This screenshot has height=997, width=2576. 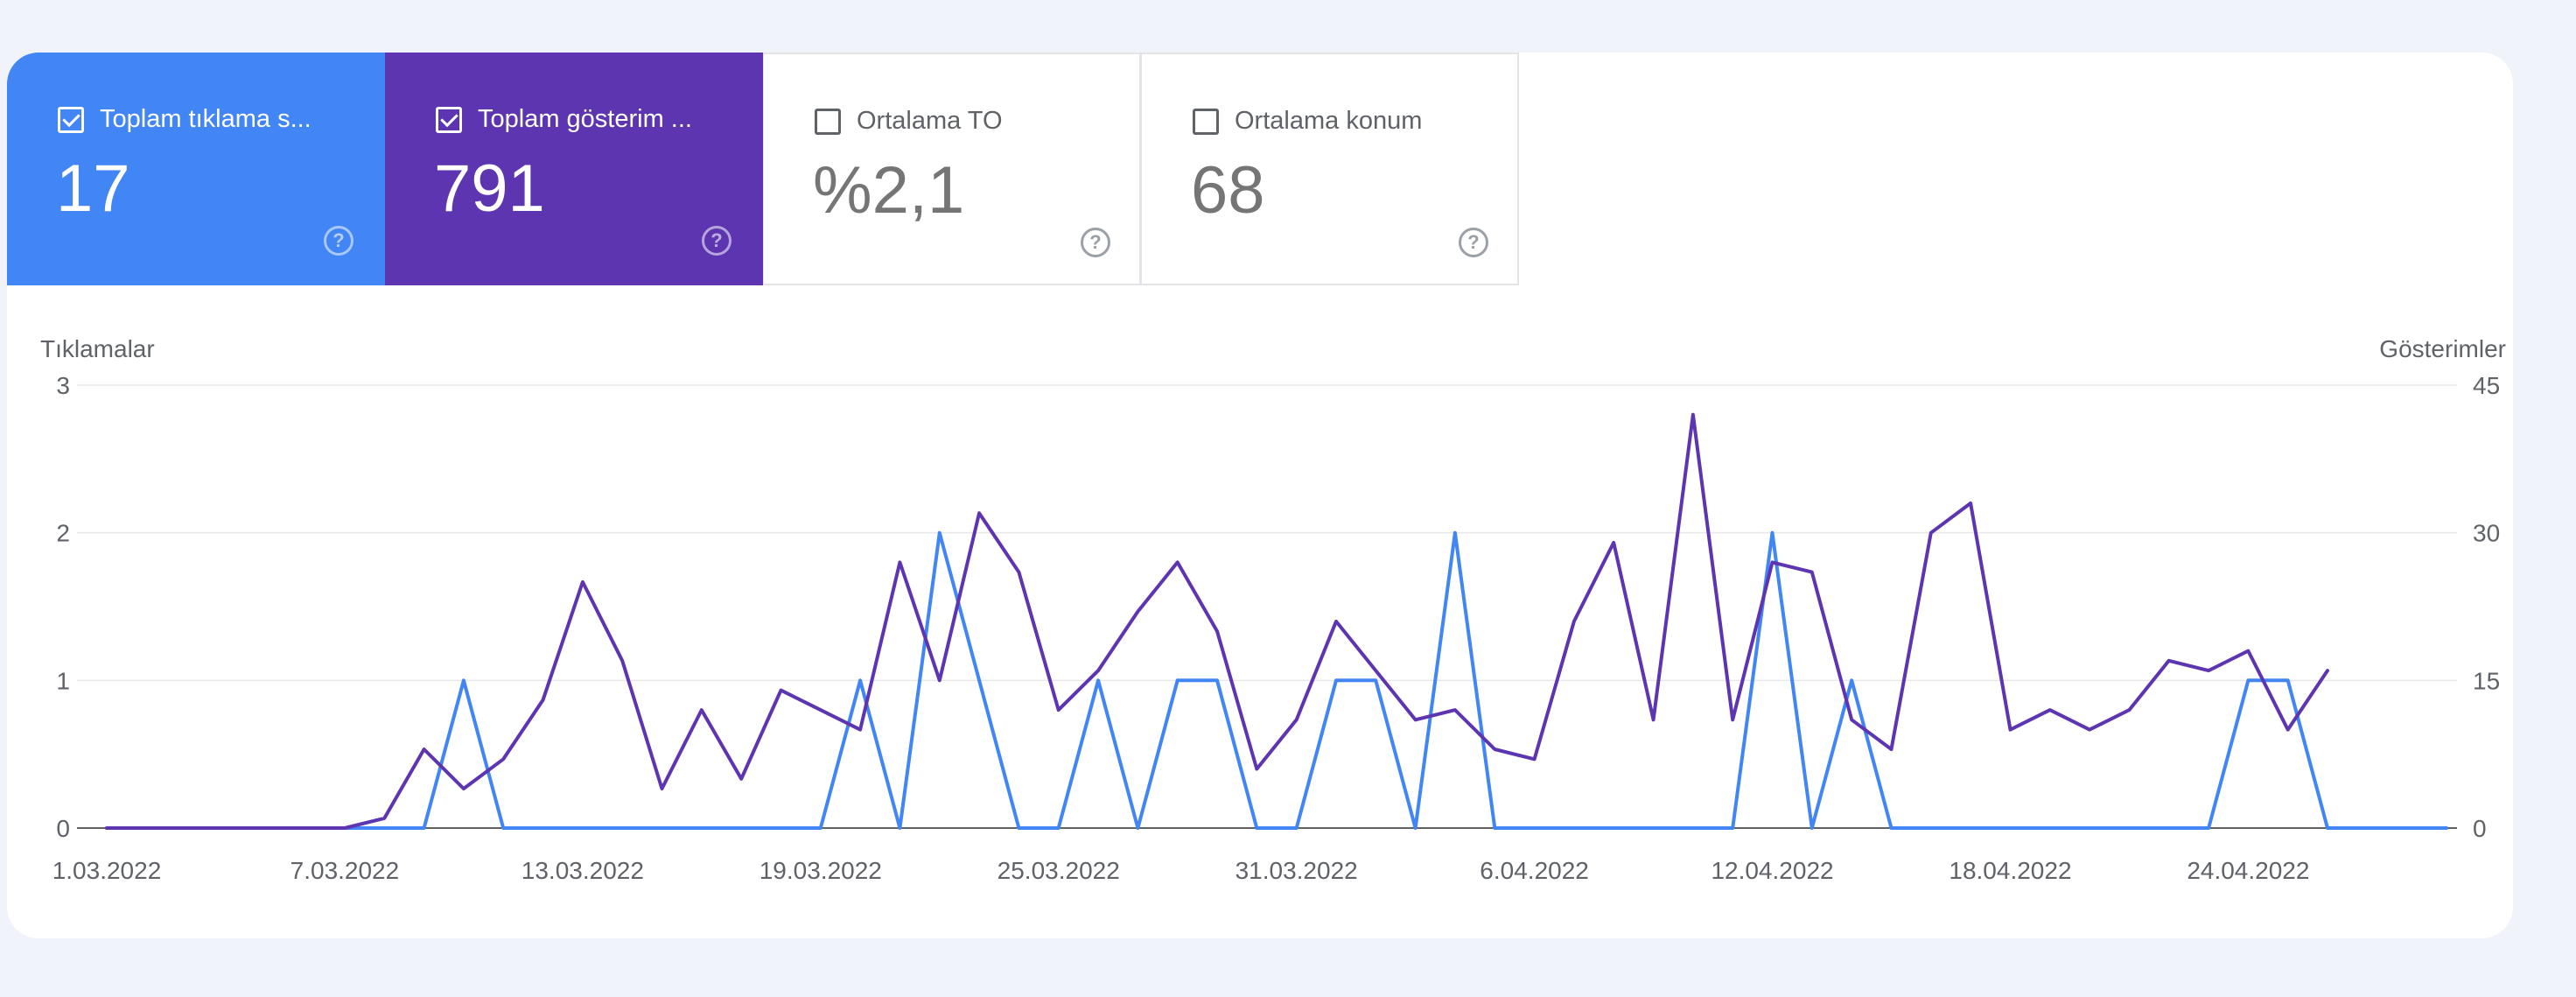 I want to click on metric-tile-average-ctr: Ortalama TO %2,1 ?, so click(x=952, y=169).